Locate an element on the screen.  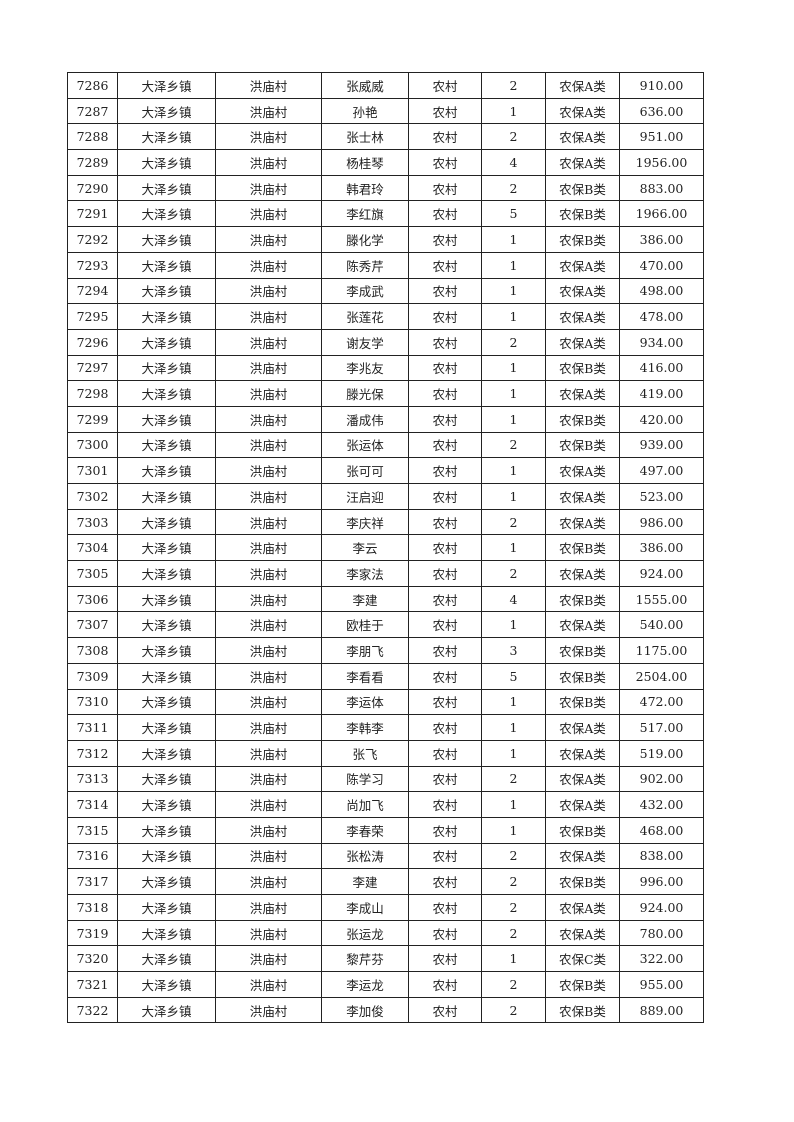
table-row: 7306 大泽乡镇 洪庙村 李建 农村 4 农保B类 1555.00 is located at coordinates (385, 599).